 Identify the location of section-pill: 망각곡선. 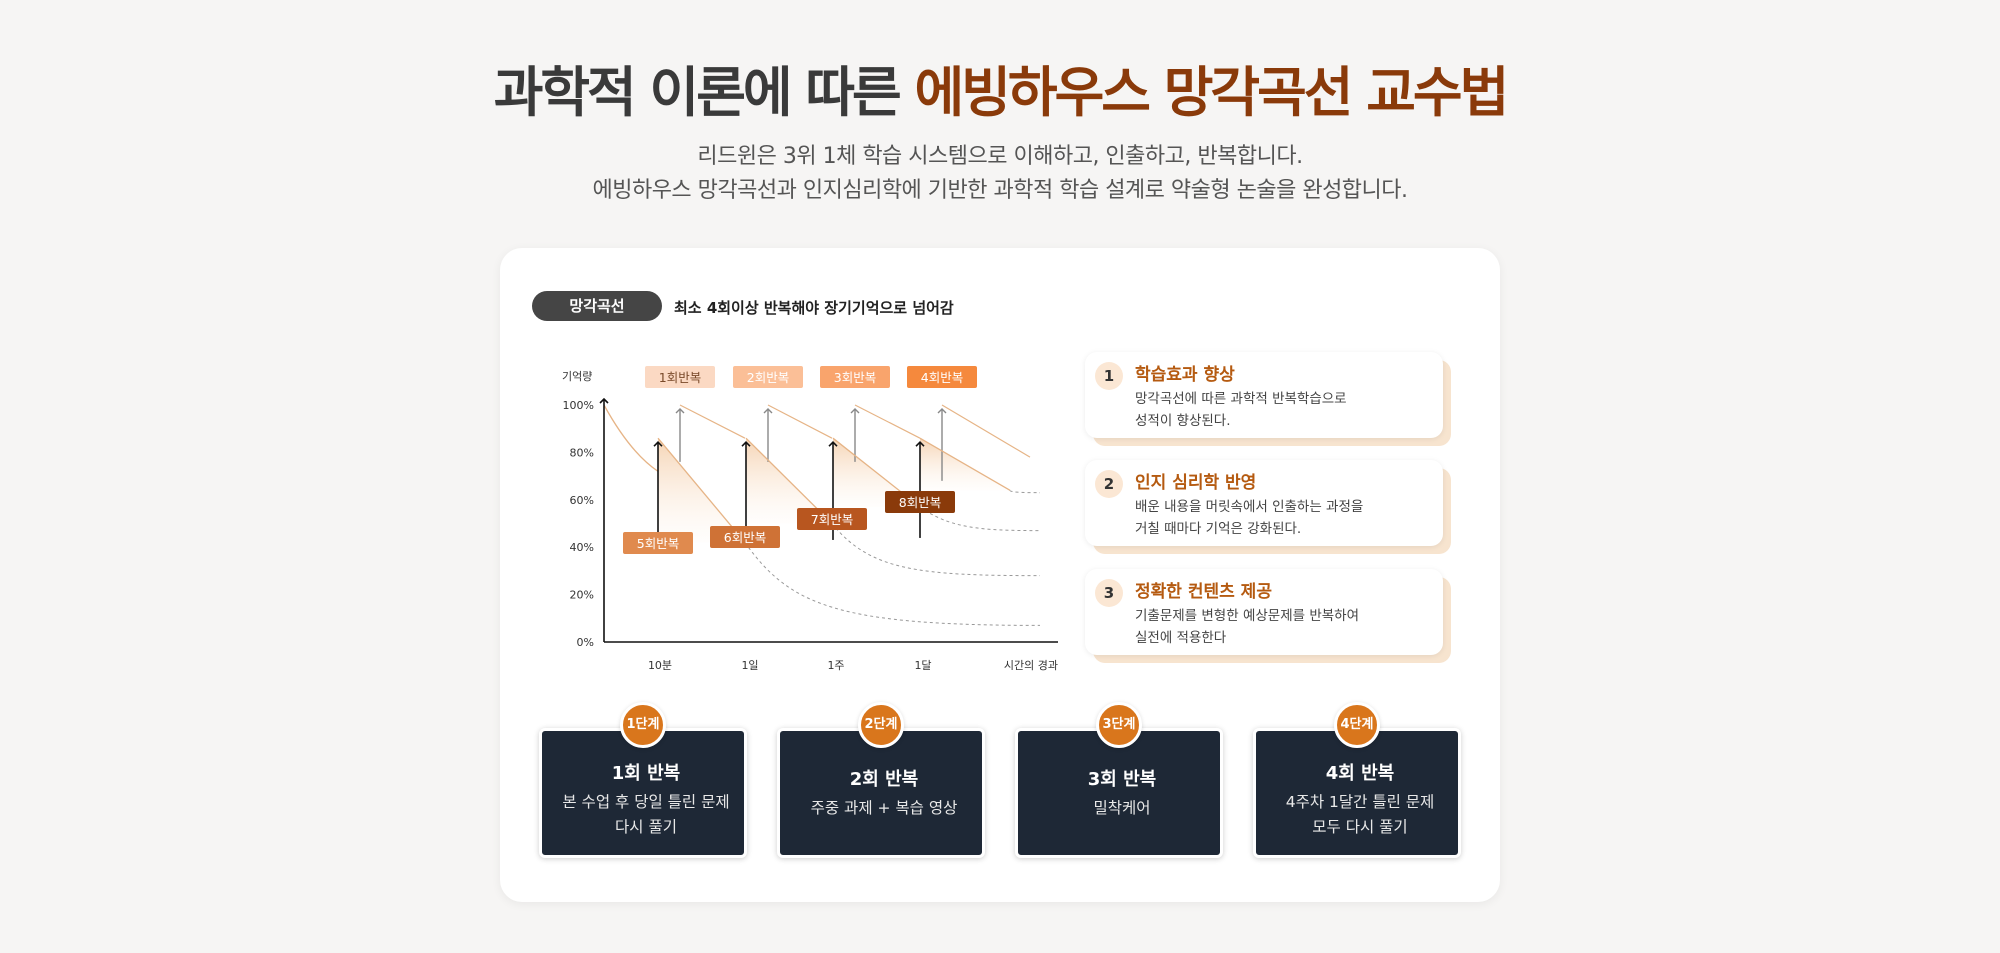
(597, 306).